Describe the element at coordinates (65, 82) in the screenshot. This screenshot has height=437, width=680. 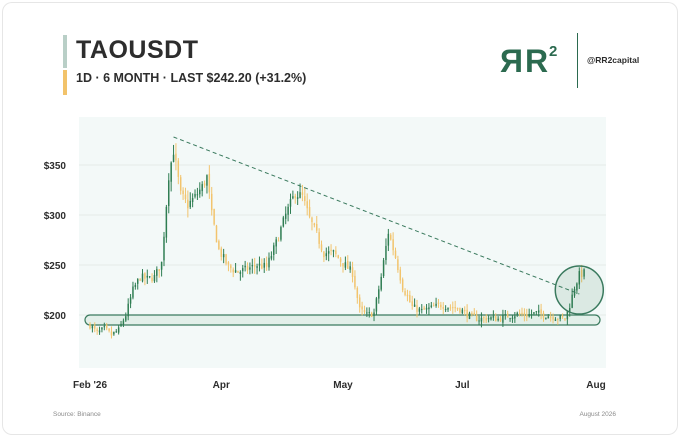
I see `subtitle-accent-bar` at that location.